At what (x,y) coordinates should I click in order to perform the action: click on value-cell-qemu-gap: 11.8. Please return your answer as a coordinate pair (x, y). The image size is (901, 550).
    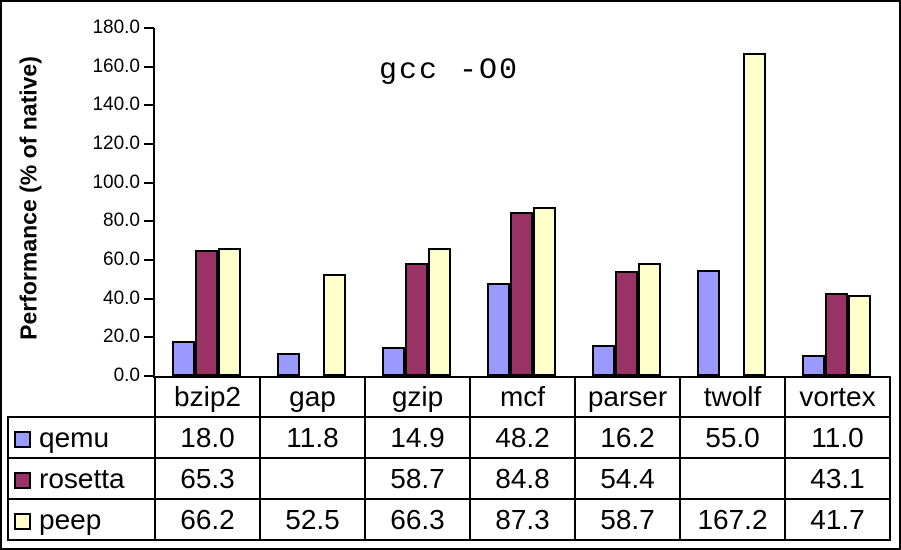
    Looking at the image, I should click on (312, 437).